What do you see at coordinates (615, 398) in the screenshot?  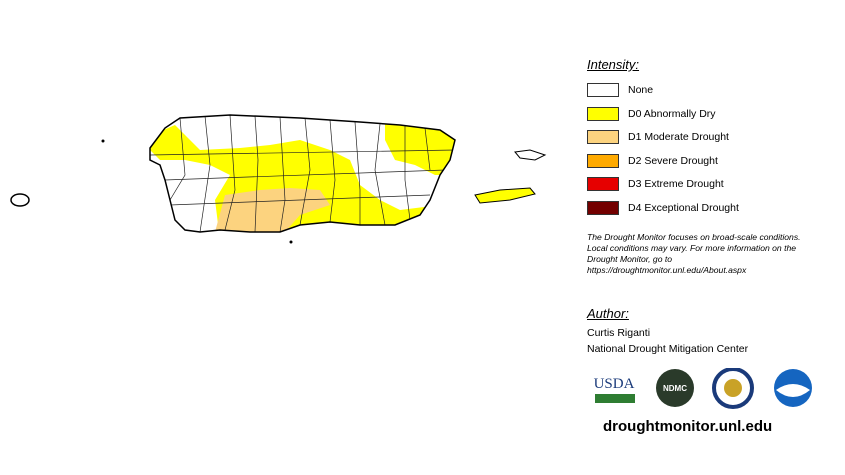 I see `usda-stripe` at bounding box center [615, 398].